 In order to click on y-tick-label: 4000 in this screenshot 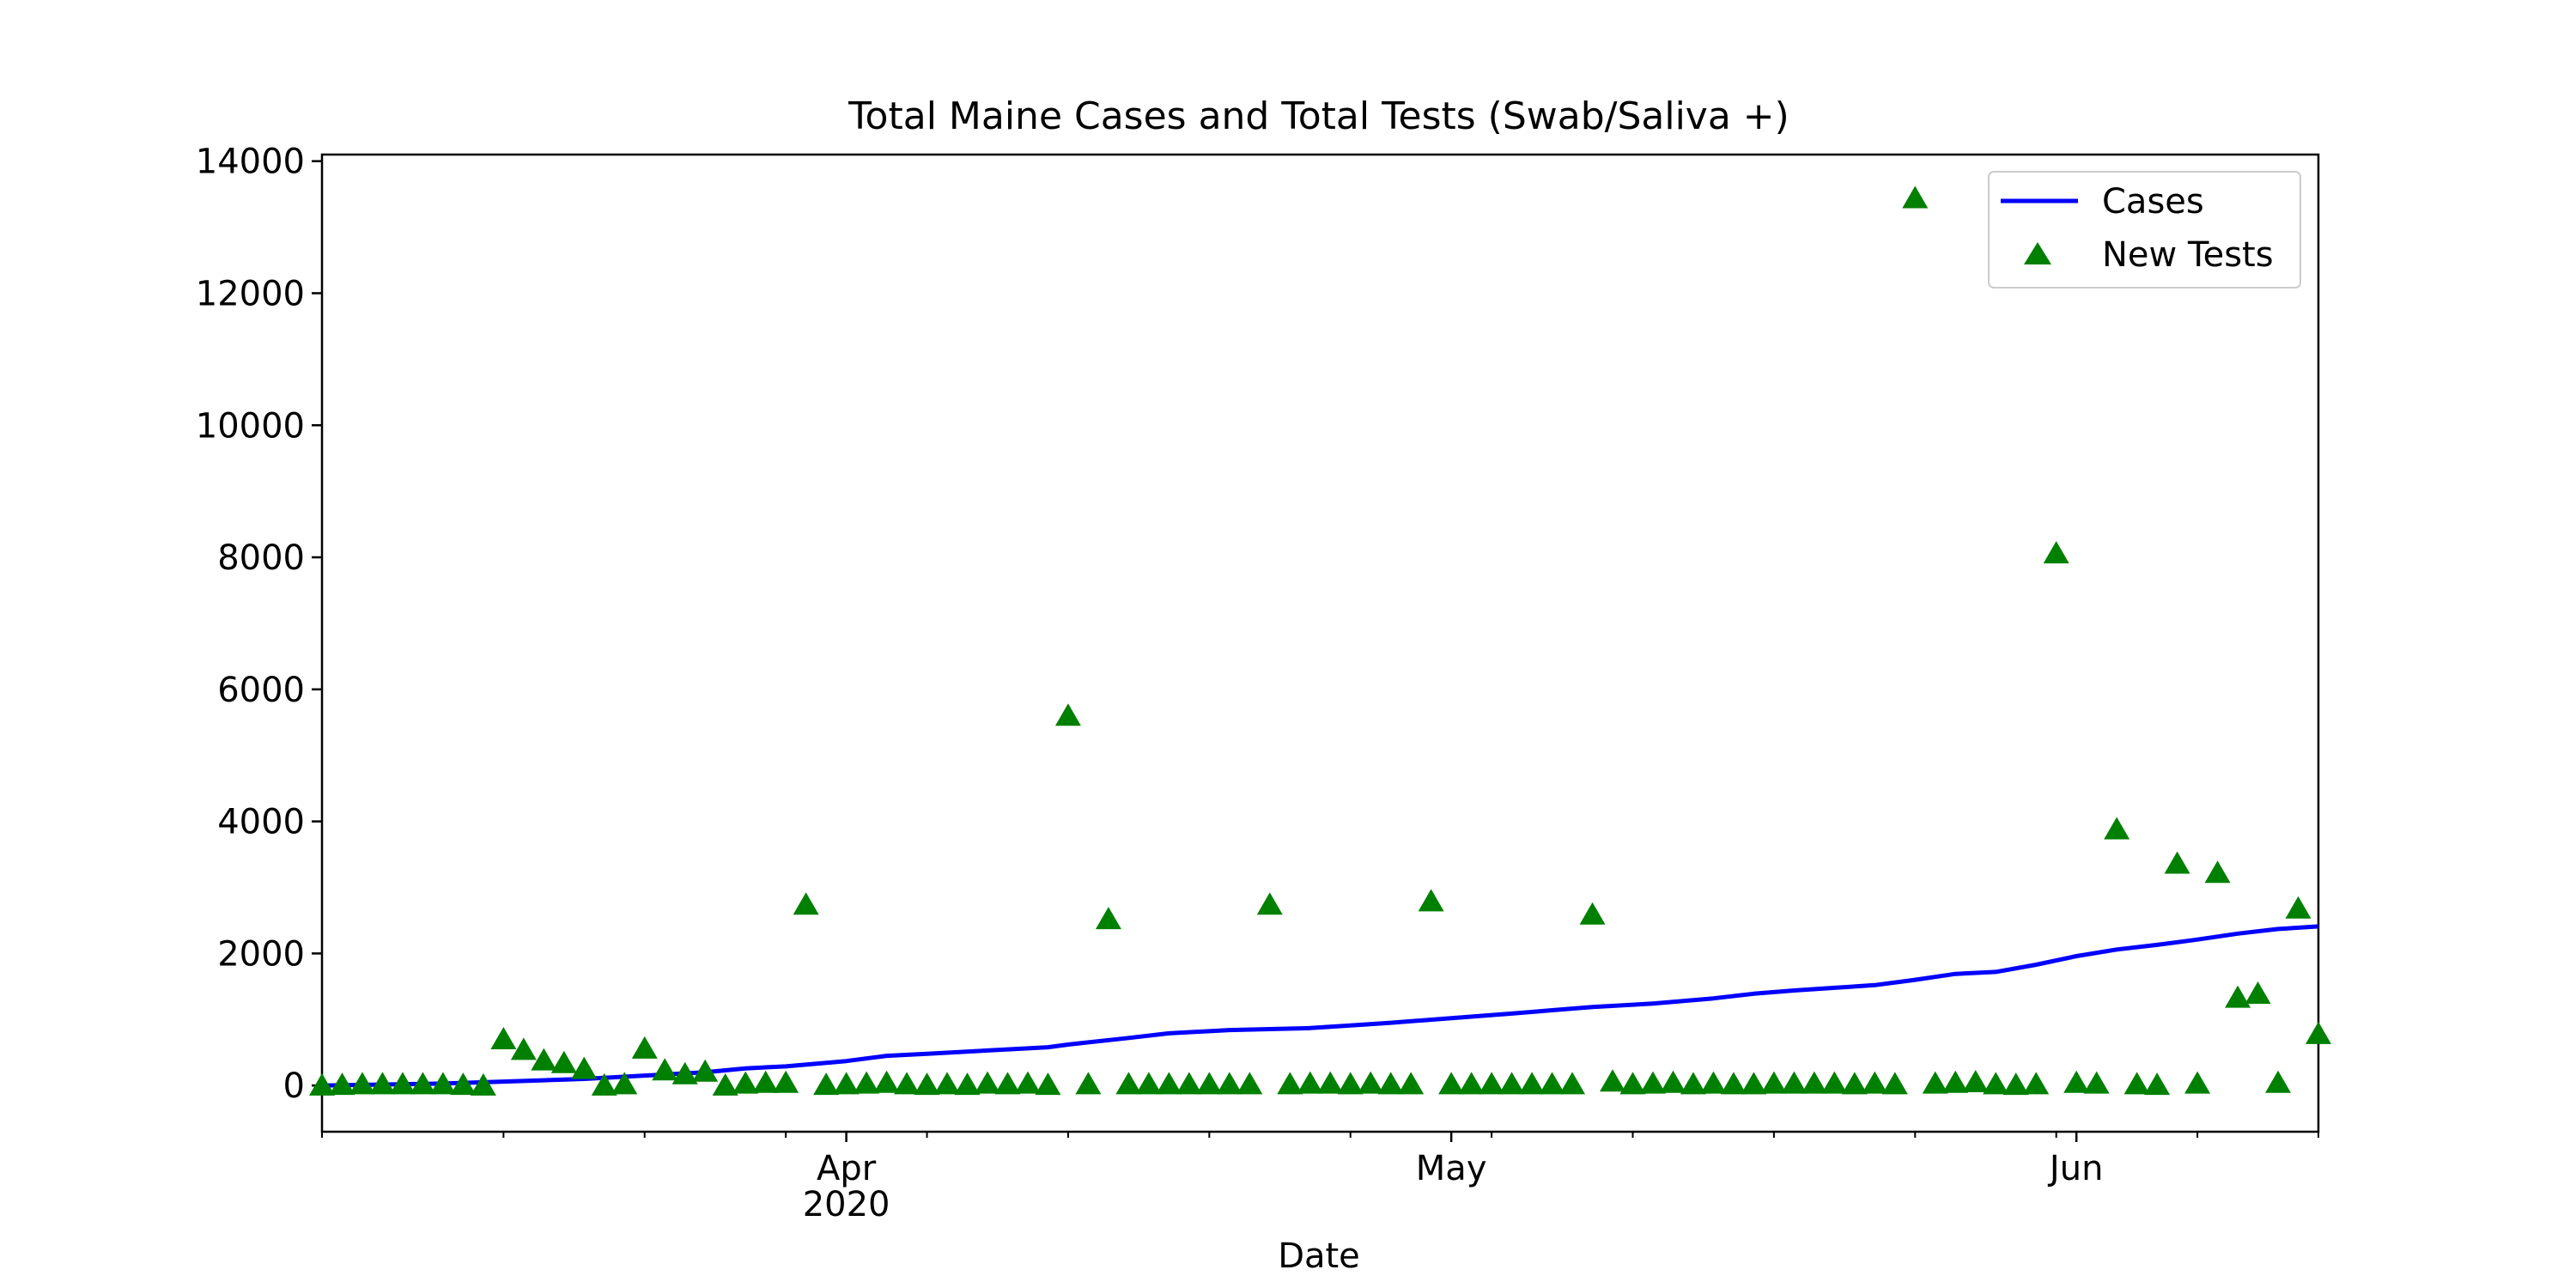, I will do `click(261, 823)`.